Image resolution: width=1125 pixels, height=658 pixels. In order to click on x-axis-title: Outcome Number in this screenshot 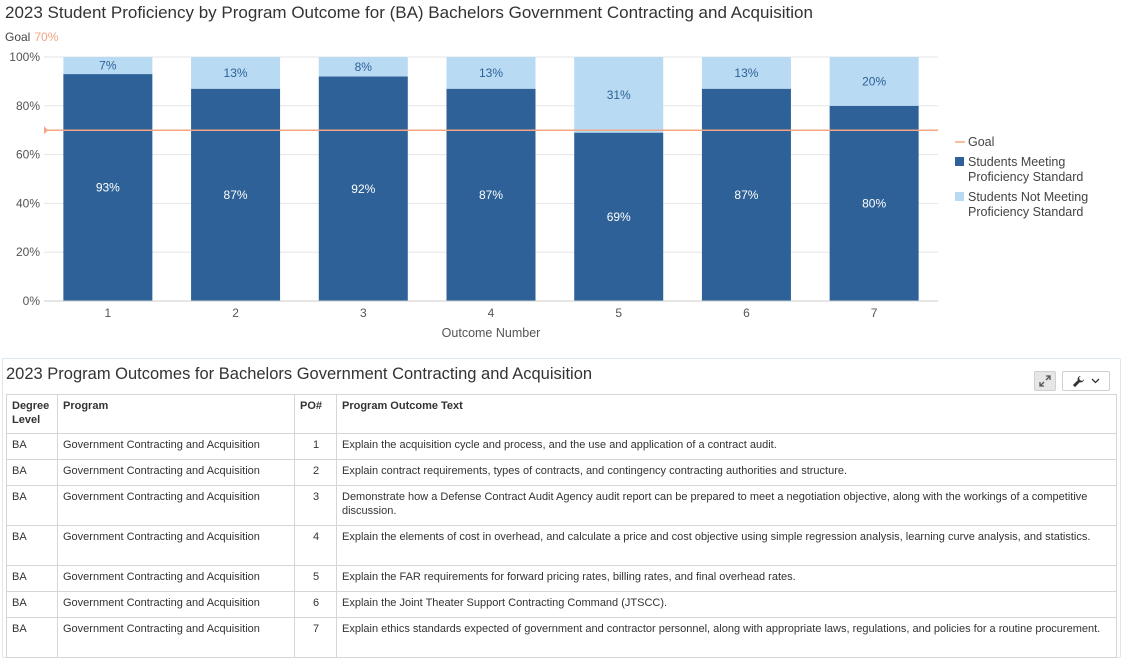, I will do `click(491, 333)`.